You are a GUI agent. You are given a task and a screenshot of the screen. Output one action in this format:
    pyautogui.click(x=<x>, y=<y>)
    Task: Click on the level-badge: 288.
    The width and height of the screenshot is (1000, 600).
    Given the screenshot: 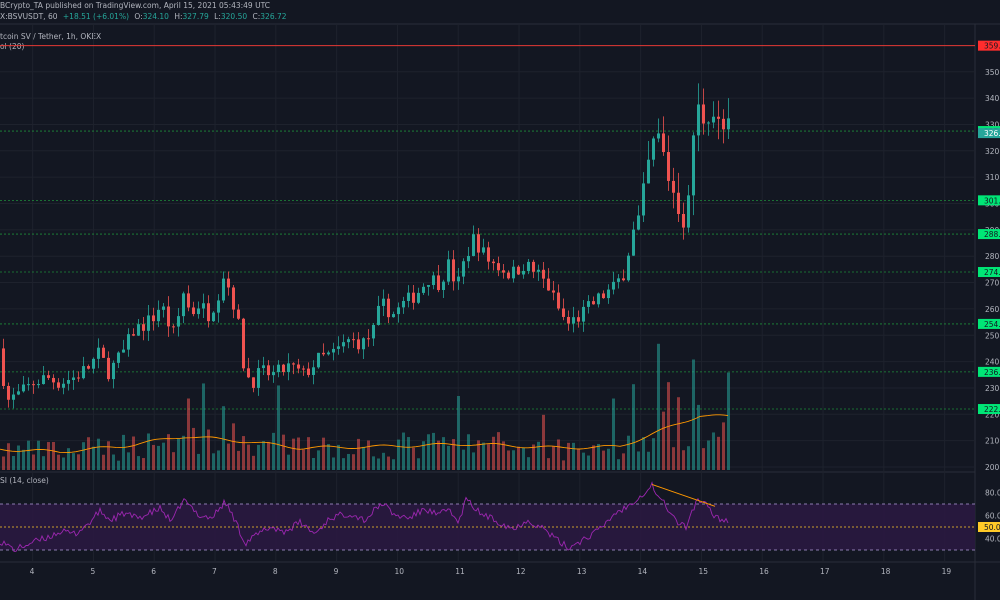 What is the action you would take?
    pyautogui.click(x=989, y=234)
    